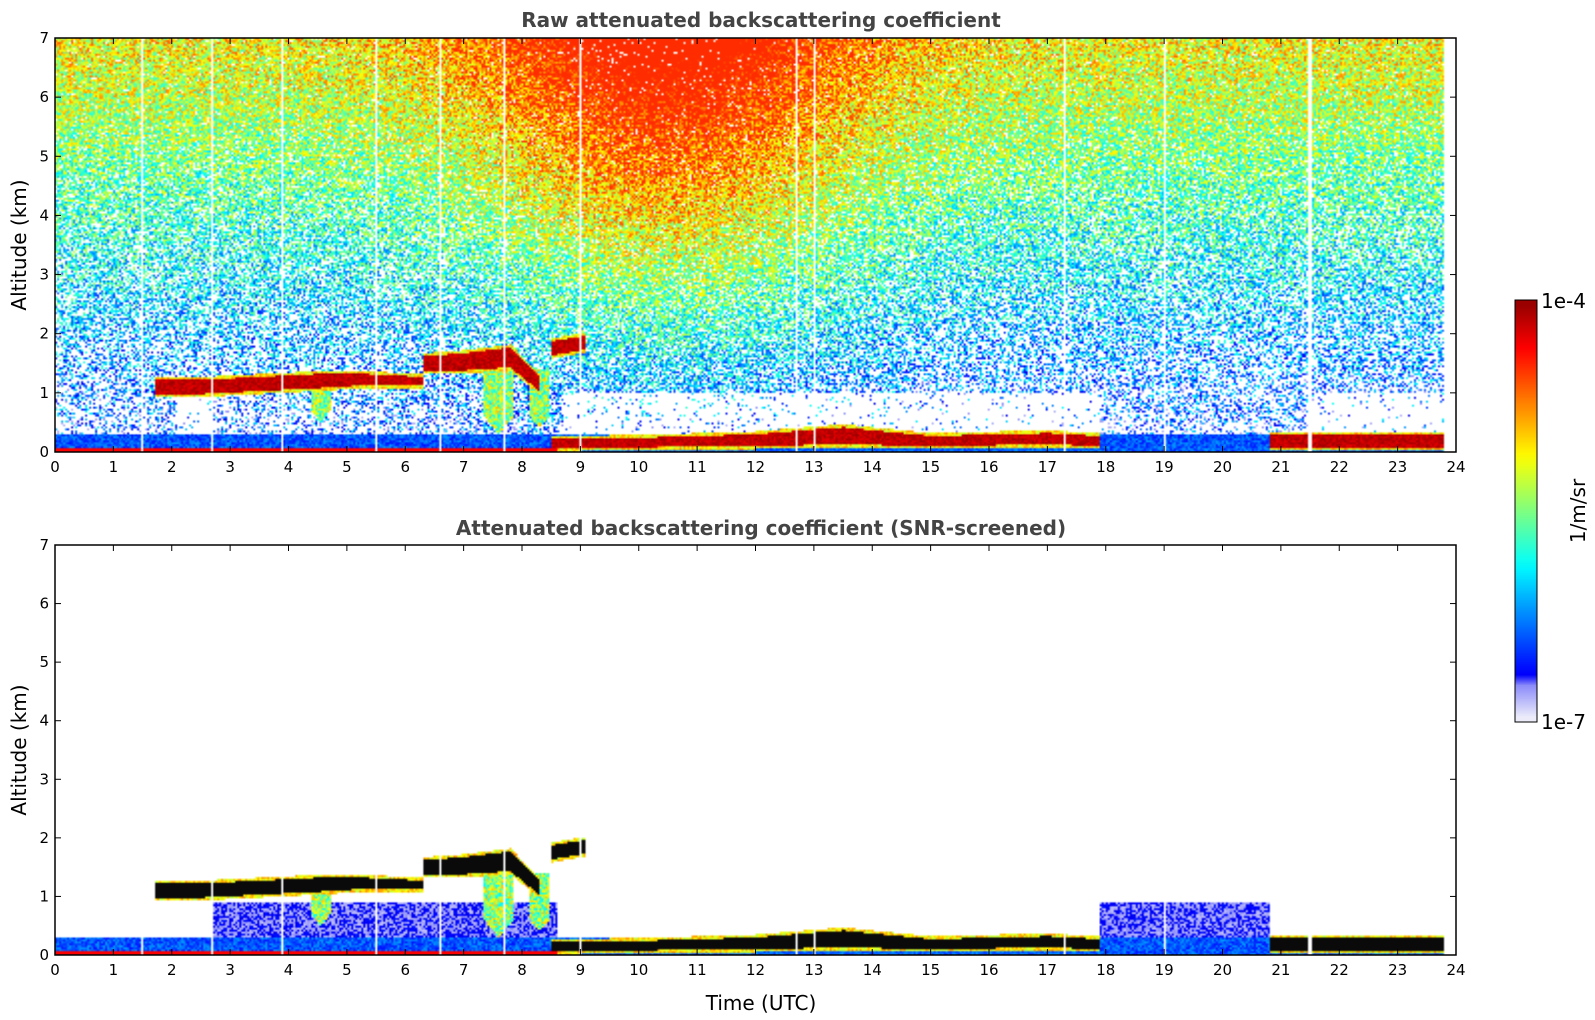 The height and width of the screenshot is (1020, 1595). I want to click on colorbar-gradient, so click(1526, 511).